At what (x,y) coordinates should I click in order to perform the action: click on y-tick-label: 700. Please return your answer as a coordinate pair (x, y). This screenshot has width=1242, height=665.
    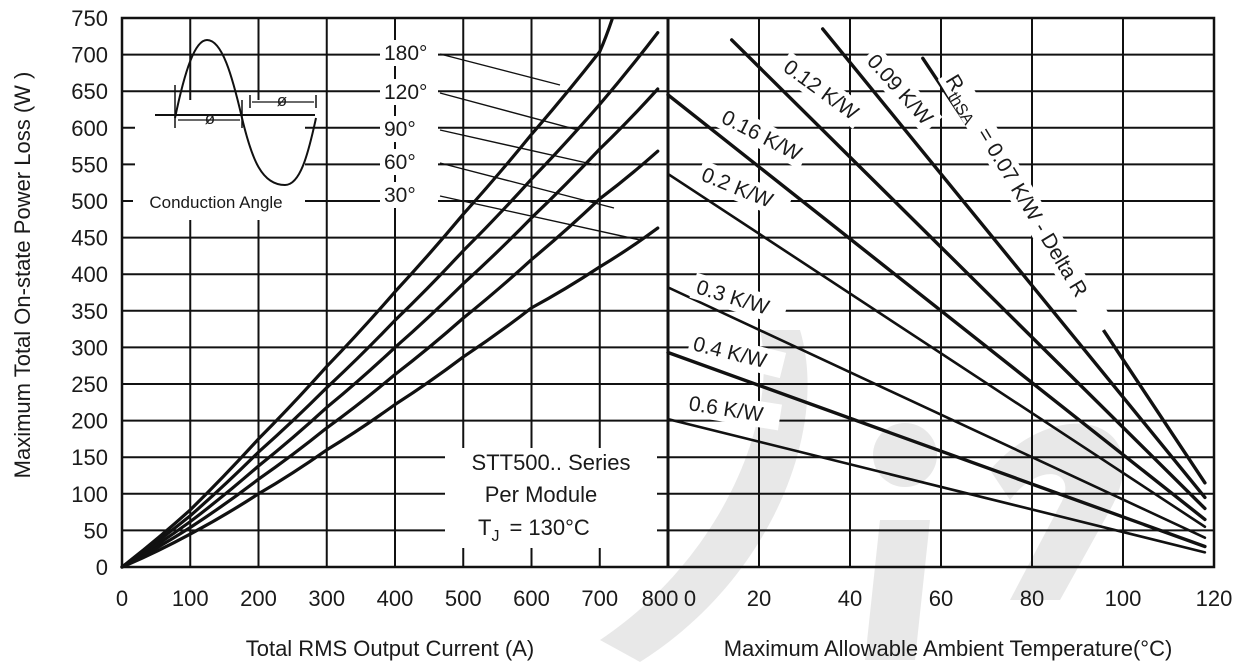
    Looking at the image, I should click on (89, 55).